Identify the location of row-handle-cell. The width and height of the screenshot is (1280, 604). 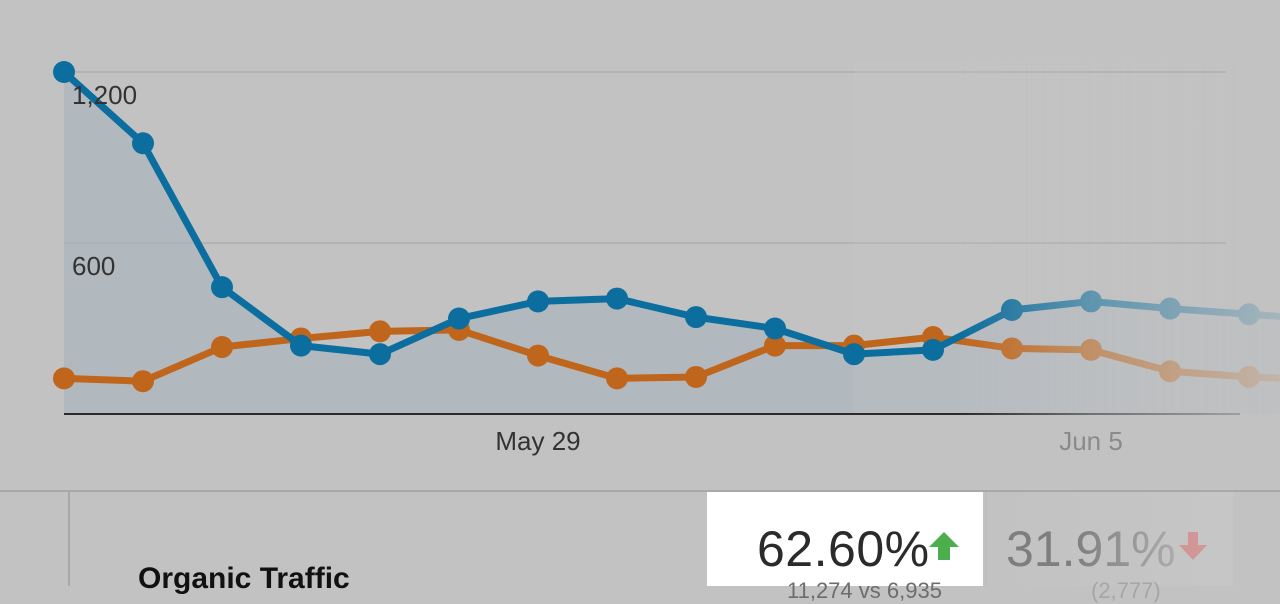
(35, 539).